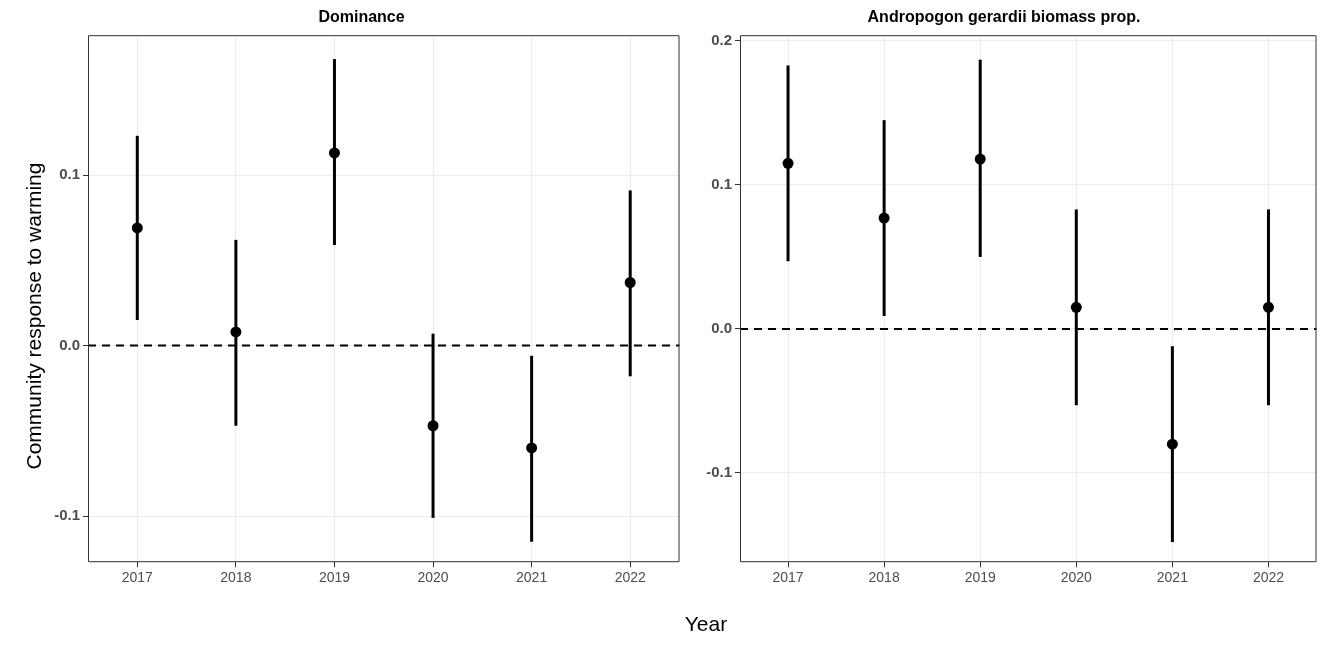 The height and width of the screenshot is (648, 1322). I want to click on chart-title: Dominance, so click(361, 17).